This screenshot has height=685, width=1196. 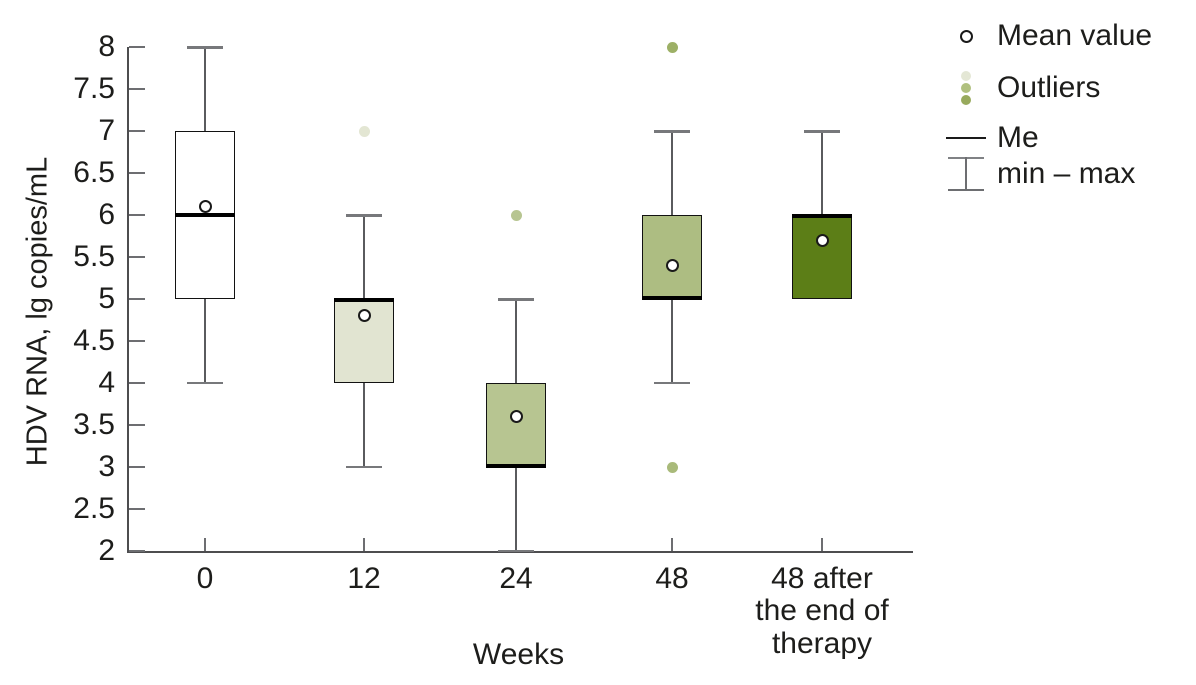 What do you see at coordinates (106, 298) in the screenshot?
I see `y-tick-label: 5` at bounding box center [106, 298].